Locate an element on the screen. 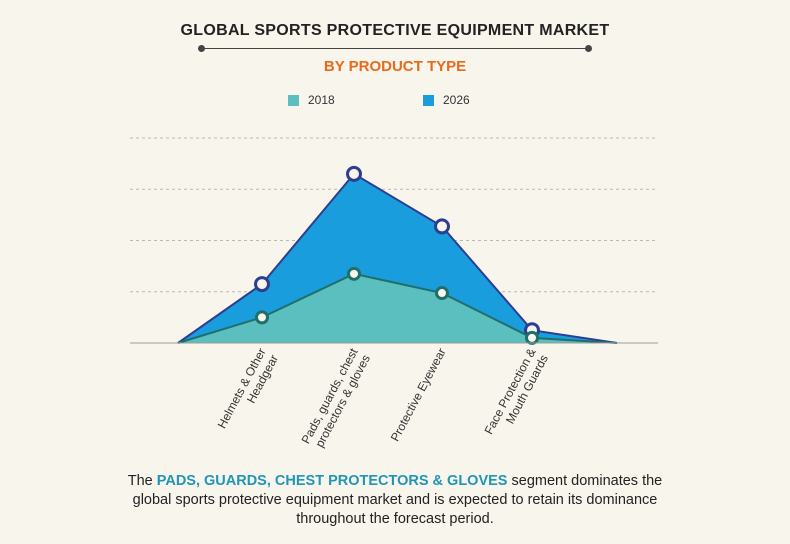 The height and width of the screenshot is (544, 790). legend-label-2018: 2018 is located at coordinates (321, 100).